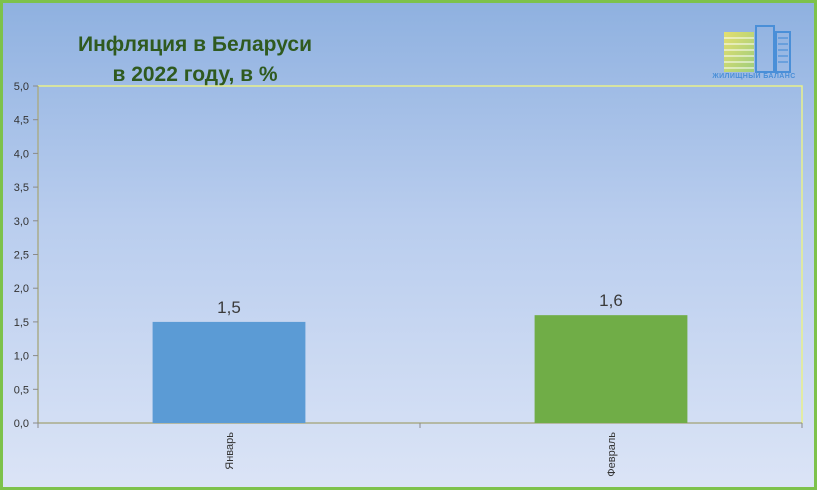 This screenshot has height=490, width=817. Describe the element at coordinates (195, 74) in the screenshot. I see `chart-title-line-2: в 2022 году, в %` at that location.